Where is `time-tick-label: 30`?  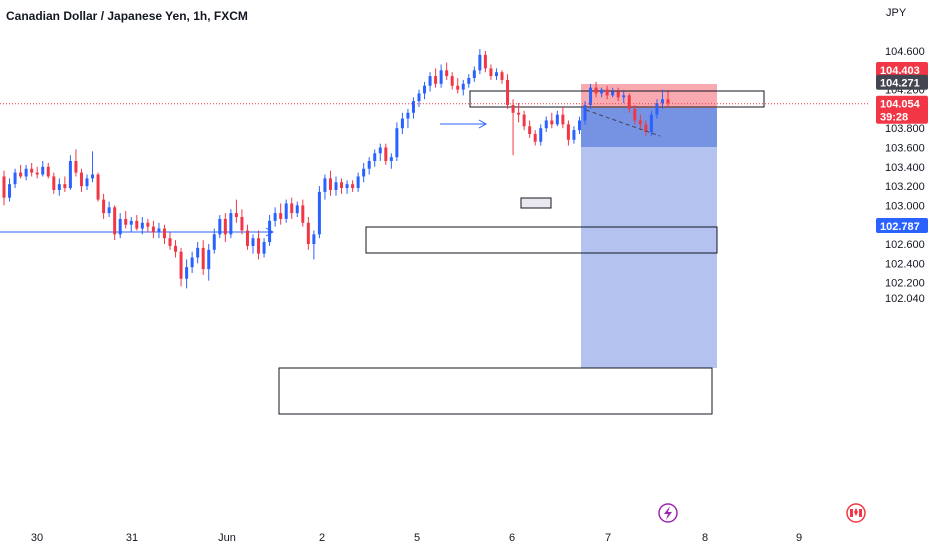 time-tick-label: 30 is located at coordinates (37, 538).